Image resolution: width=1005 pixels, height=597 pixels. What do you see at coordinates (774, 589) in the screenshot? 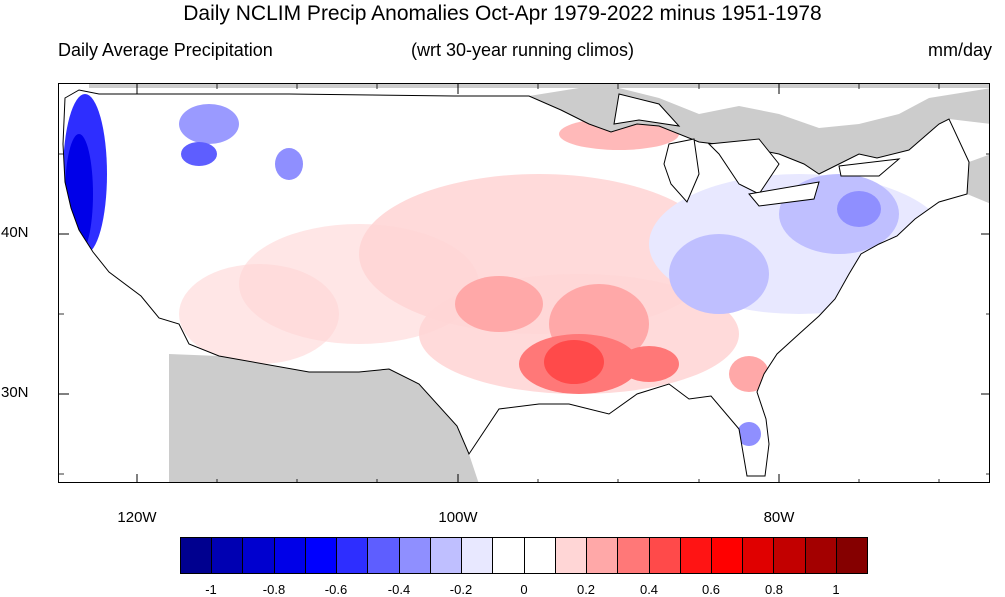
I see `colorbar-label: 0.8` at bounding box center [774, 589].